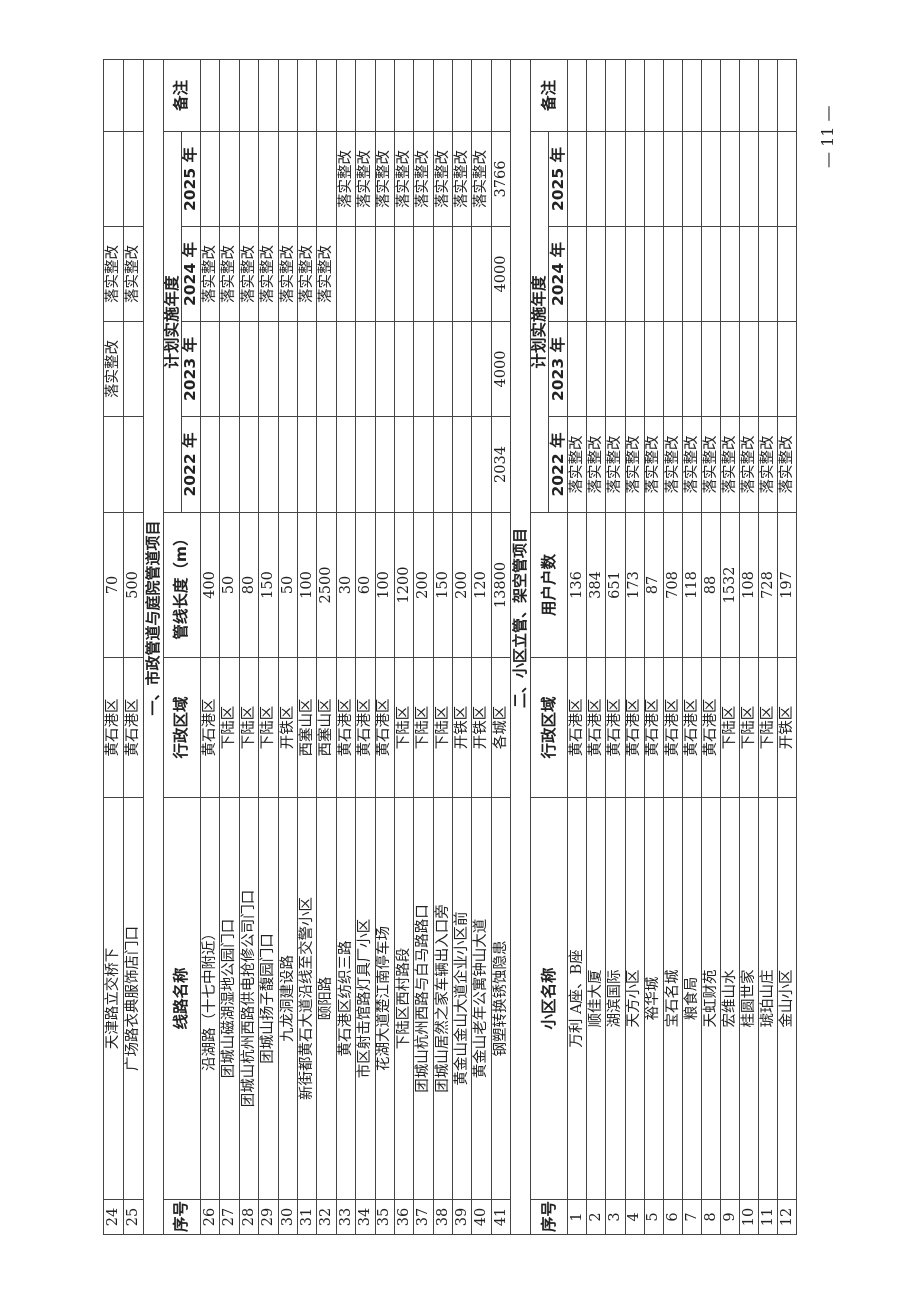 Image resolution: width=920 pixels, height=1300 pixels. What do you see at coordinates (268, 274) in the screenshot?
I see `year-2024-cell: 落实整改` at bounding box center [268, 274].